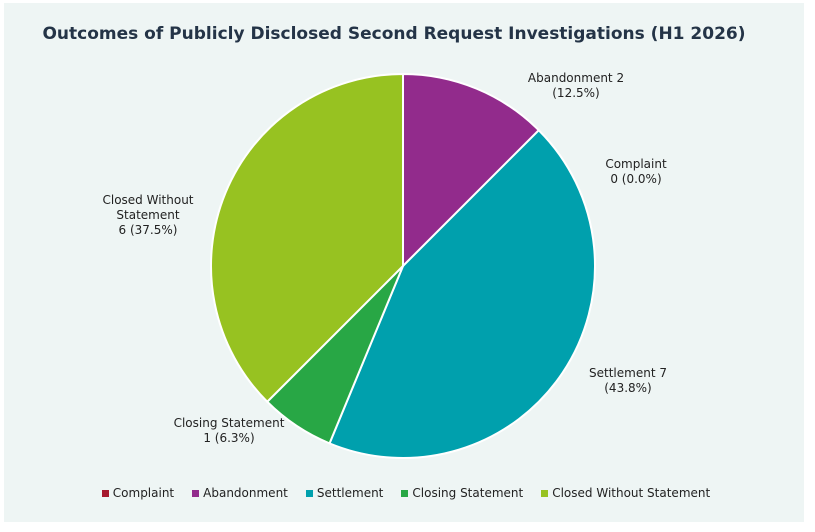 The height and width of the screenshot is (532, 815). I want to click on pie-slice-closed-without-statement, so click(307, 238).